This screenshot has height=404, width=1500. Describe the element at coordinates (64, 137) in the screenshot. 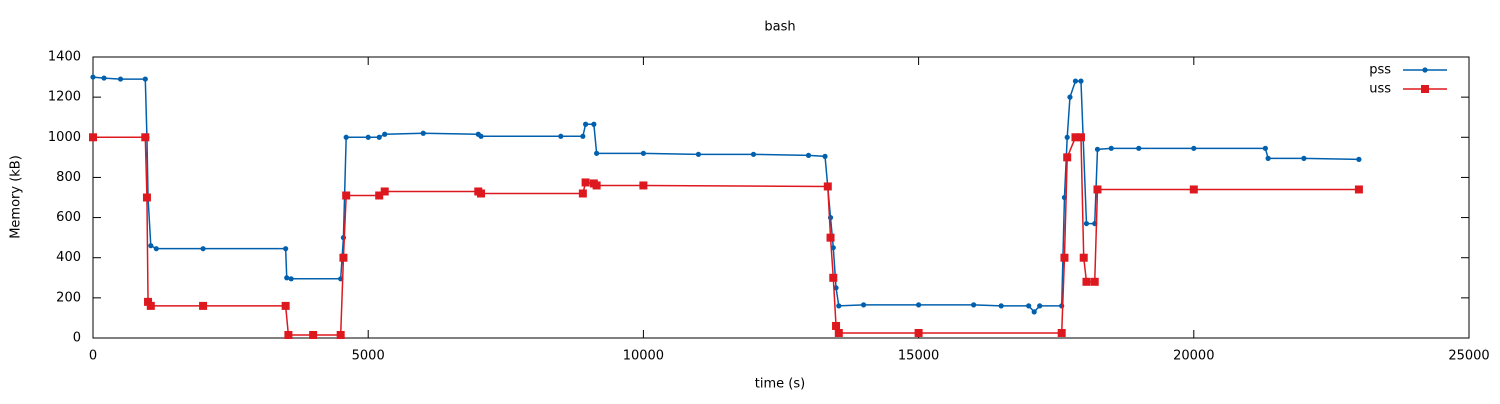

I see `y-tick-label: 1000` at that location.